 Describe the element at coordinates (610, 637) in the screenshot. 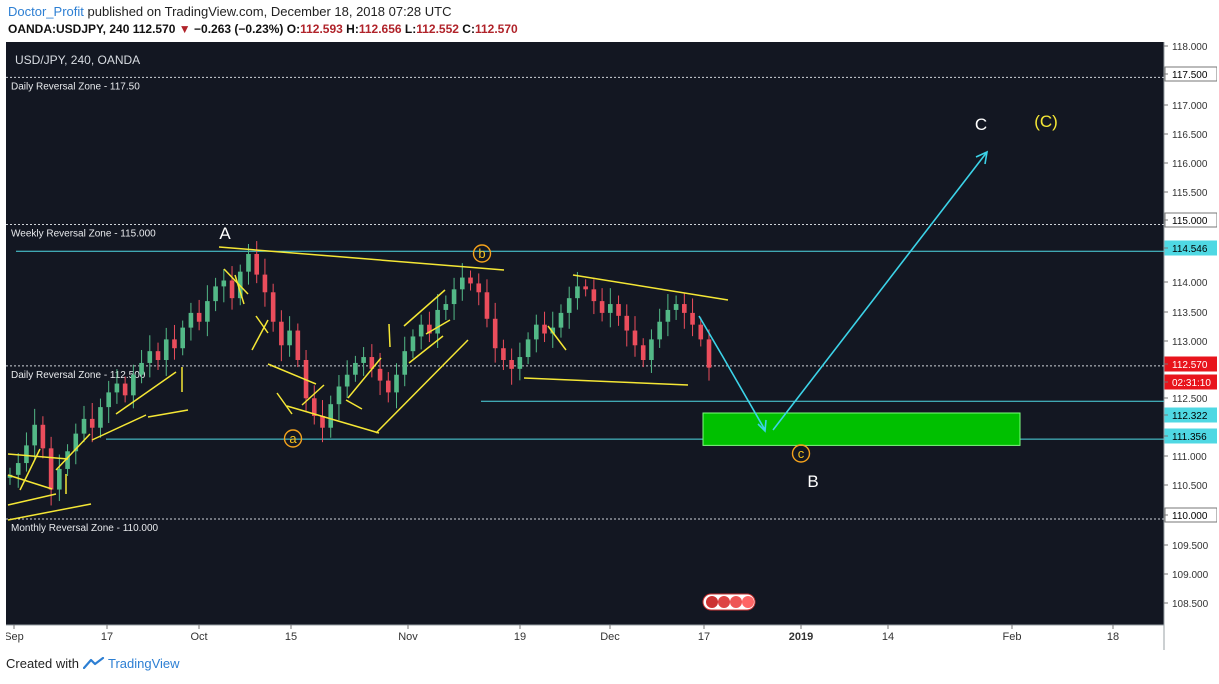

I see `time-tick-label-6: Dec` at that location.